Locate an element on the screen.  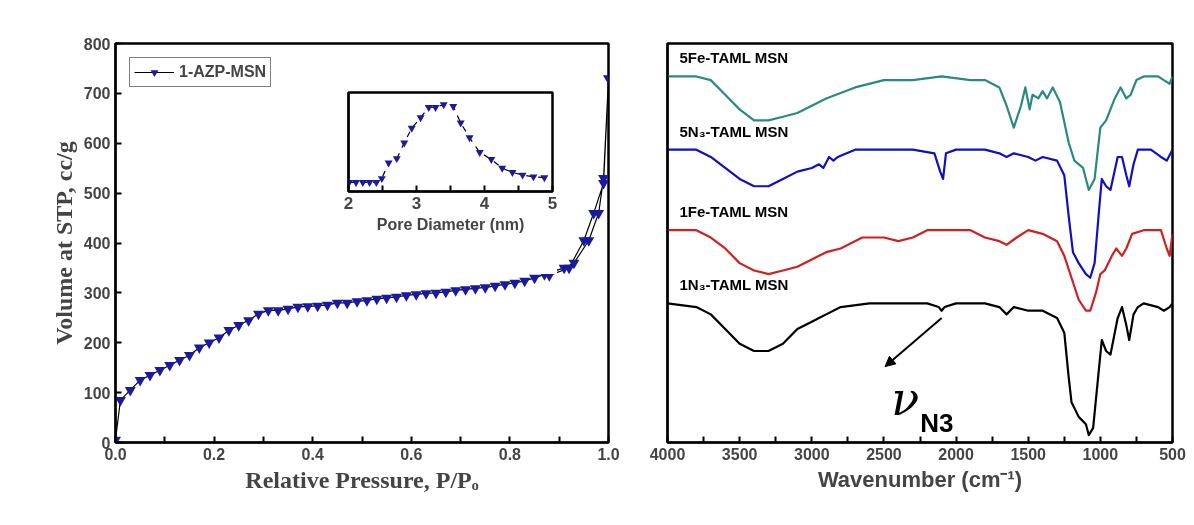
x-tick-label: 3000 is located at coordinates (811, 454).